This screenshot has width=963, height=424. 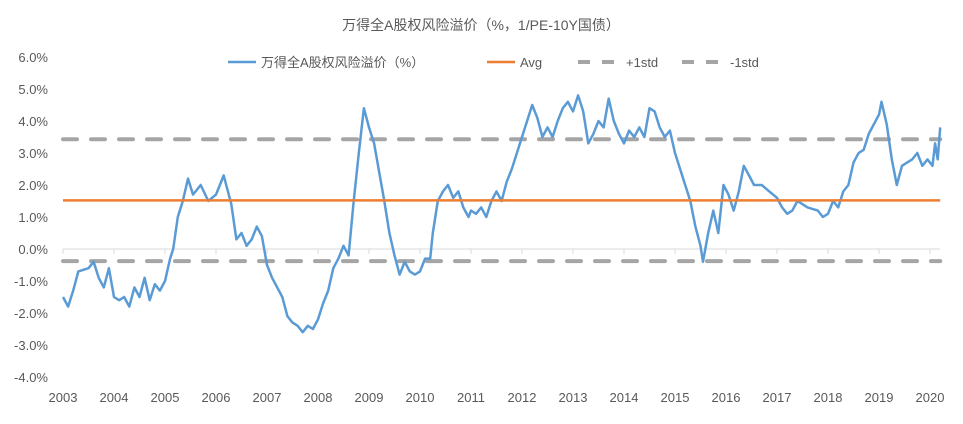 What do you see at coordinates (33, 121) in the screenshot?
I see `y-tick-label: 4.0%` at bounding box center [33, 121].